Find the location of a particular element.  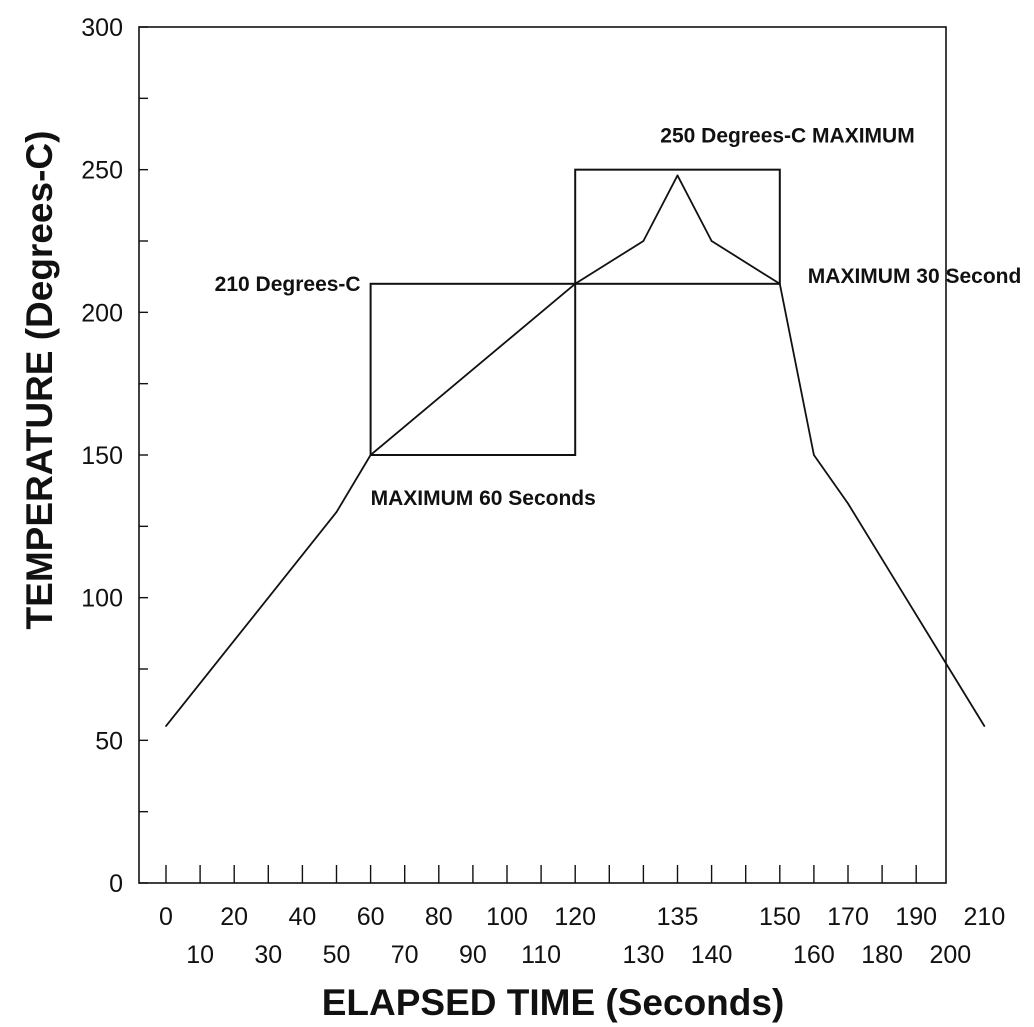

x-tick-label: 190 is located at coordinates (916, 917).